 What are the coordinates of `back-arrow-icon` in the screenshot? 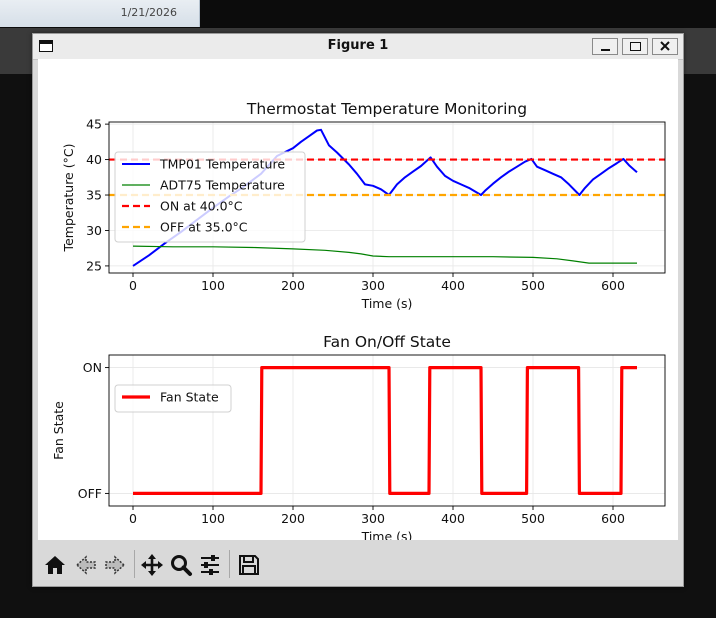 It's located at (85, 565).